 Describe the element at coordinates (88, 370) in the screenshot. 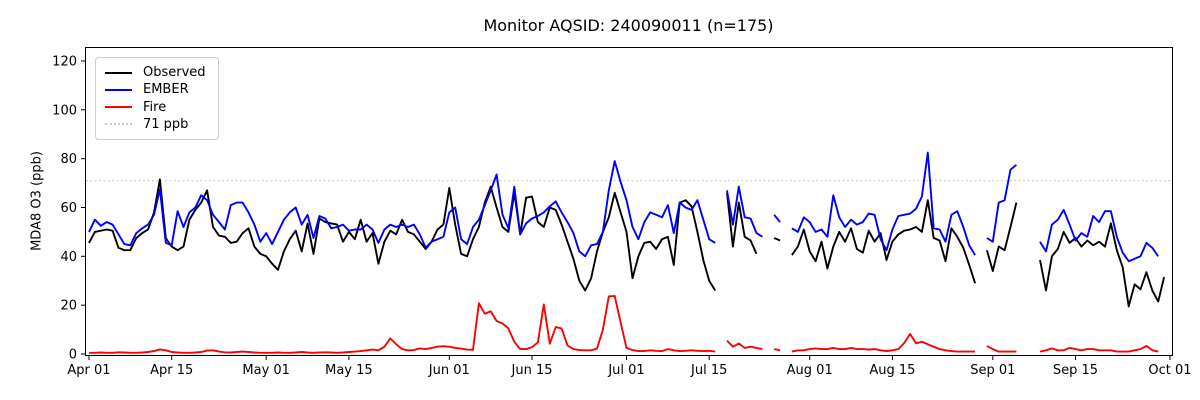

I see `x-tick-label: Apr 01` at that location.